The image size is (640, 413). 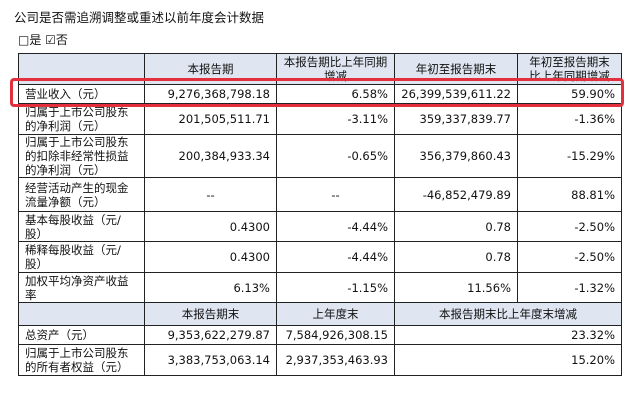 I want to click on cell-value: -15.29%, so click(x=569, y=156).